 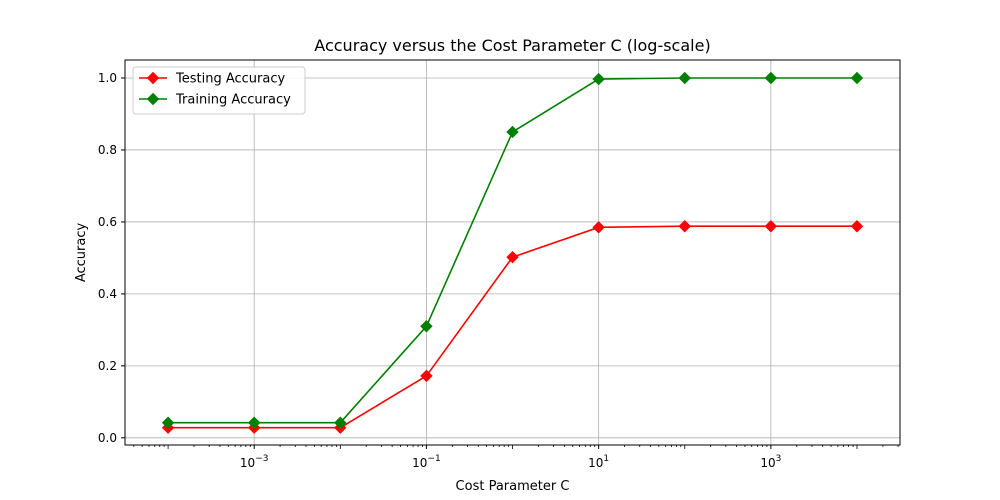 I want to click on legend-item: Testing Accuracy, so click(x=212, y=79).